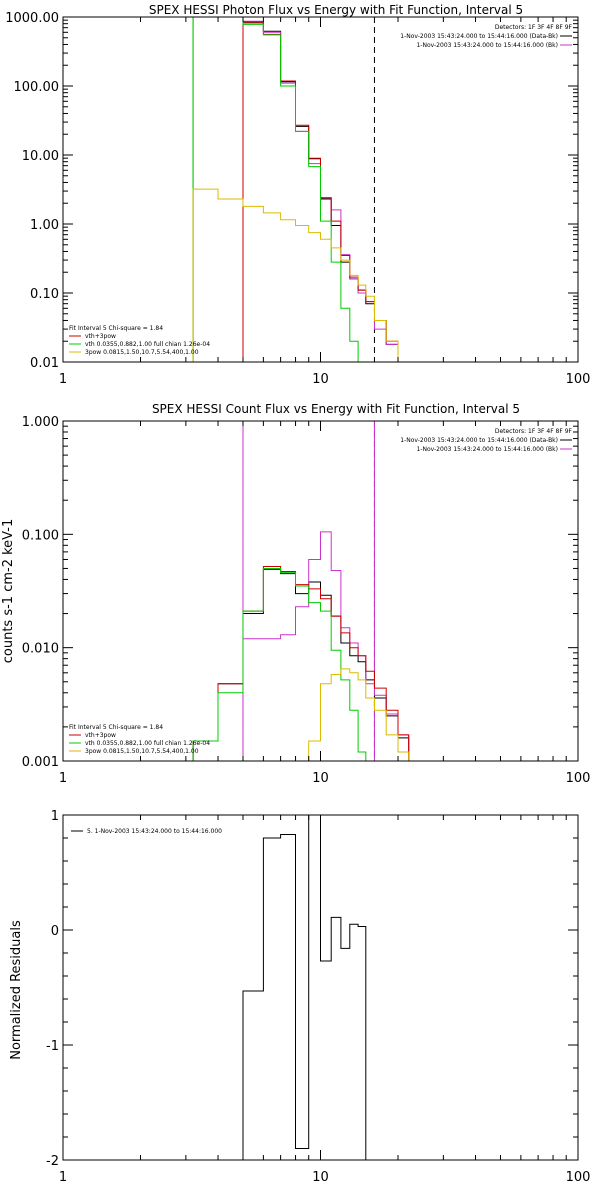 Image resolution: width=600 pixels, height=1200 pixels. What do you see at coordinates (40, 649) in the screenshot?
I see `y-tick-label: 0.010` at bounding box center [40, 649].